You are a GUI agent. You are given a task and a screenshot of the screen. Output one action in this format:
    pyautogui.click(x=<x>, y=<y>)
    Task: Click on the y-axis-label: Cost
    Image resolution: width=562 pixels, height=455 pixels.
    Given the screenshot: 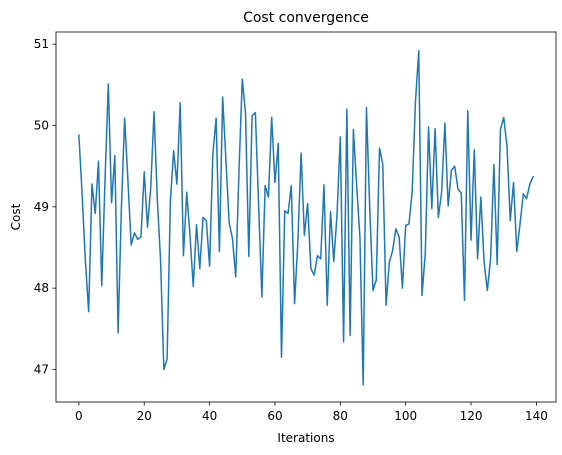 What is the action you would take?
    pyautogui.click(x=16, y=216)
    